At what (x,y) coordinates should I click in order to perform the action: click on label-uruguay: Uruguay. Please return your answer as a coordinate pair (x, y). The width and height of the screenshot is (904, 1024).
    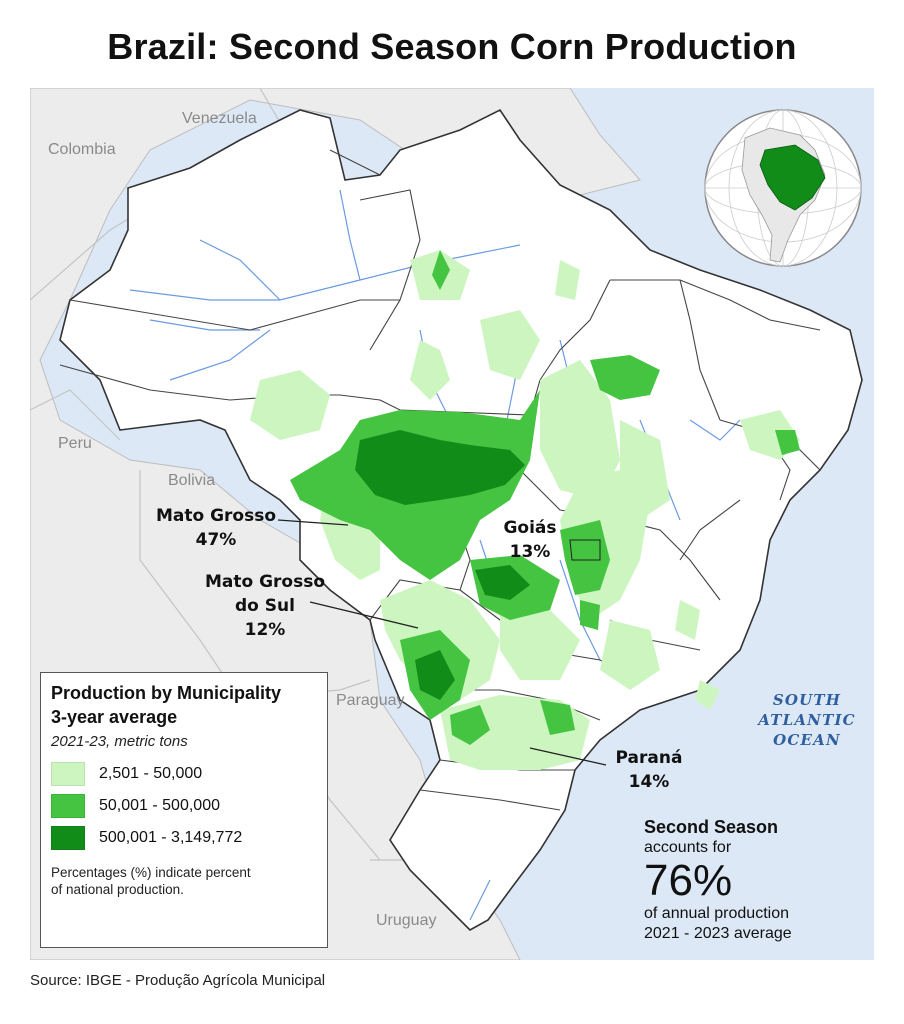
    Looking at the image, I should click on (406, 920).